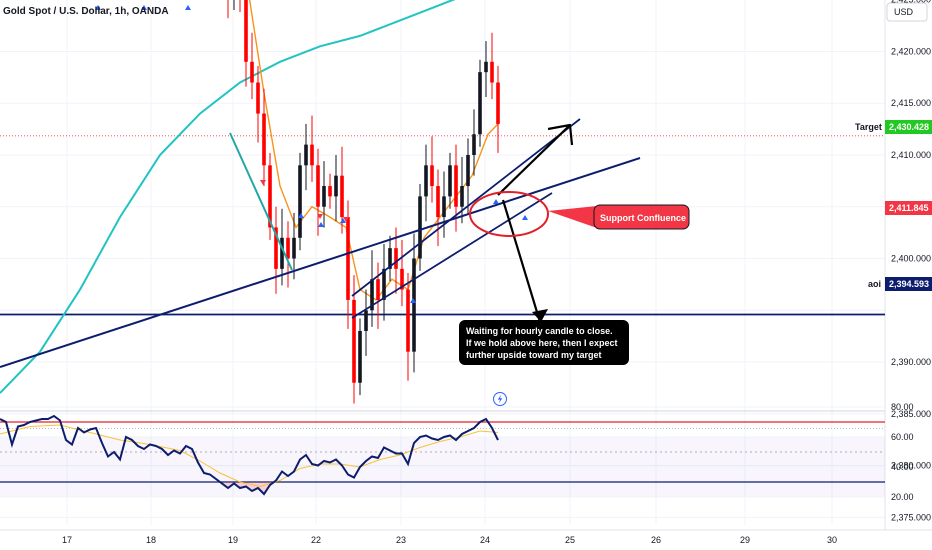  What do you see at coordinates (151, 540) in the screenshot?
I see `time-tick-label: 18` at bounding box center [151, 540].